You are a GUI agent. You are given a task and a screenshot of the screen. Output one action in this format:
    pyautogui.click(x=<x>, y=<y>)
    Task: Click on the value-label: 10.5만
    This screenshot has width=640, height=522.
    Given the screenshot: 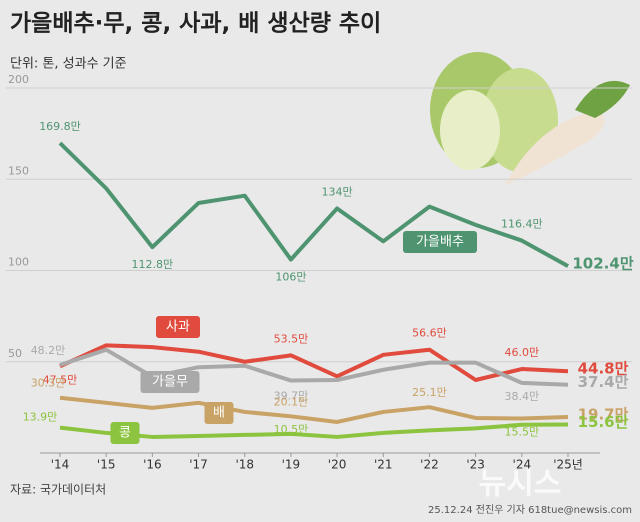 What is the action you would take?
    pyautogui.click(x=291, y=429)
    